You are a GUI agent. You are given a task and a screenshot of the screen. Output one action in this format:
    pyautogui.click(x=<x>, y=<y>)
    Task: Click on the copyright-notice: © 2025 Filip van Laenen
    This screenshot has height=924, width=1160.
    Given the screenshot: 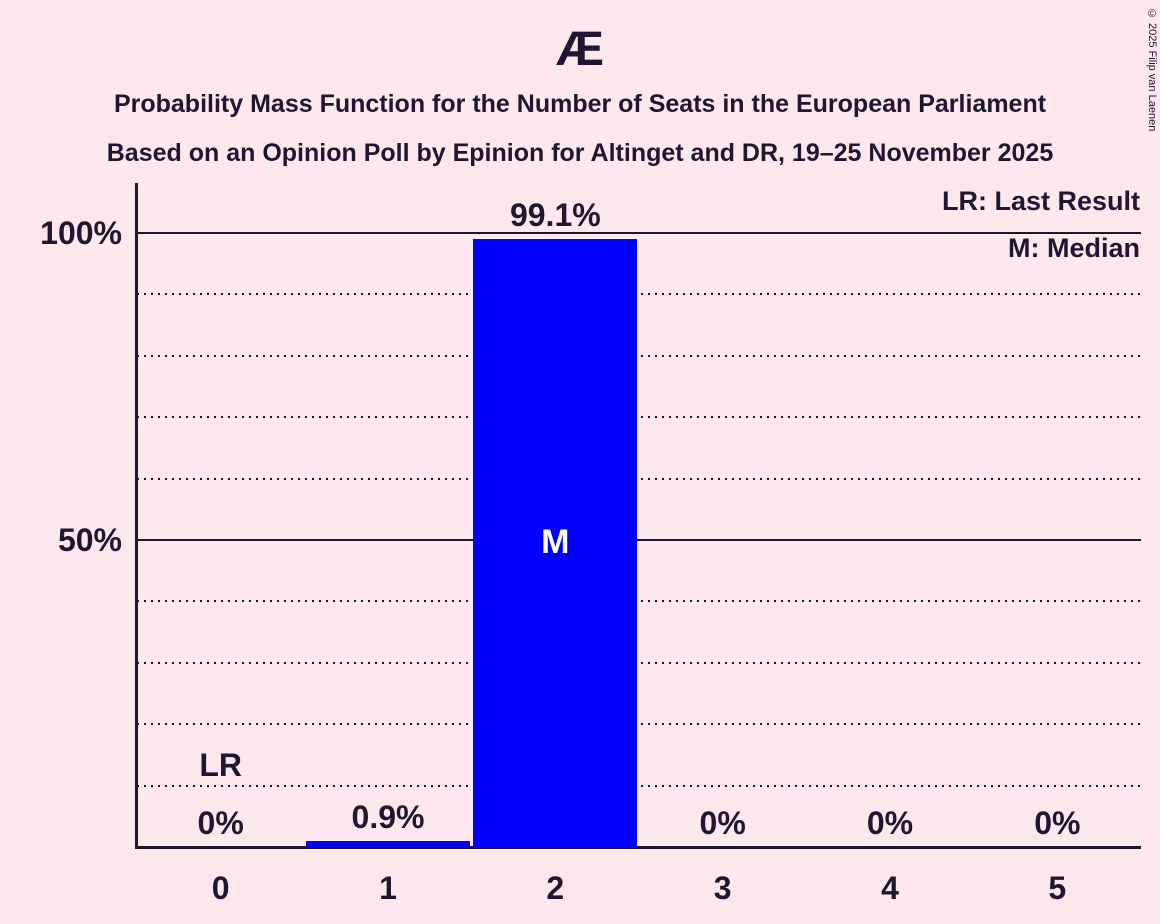 What is the action you would take?
    pyautogui.click(x=1152, y=70)
    